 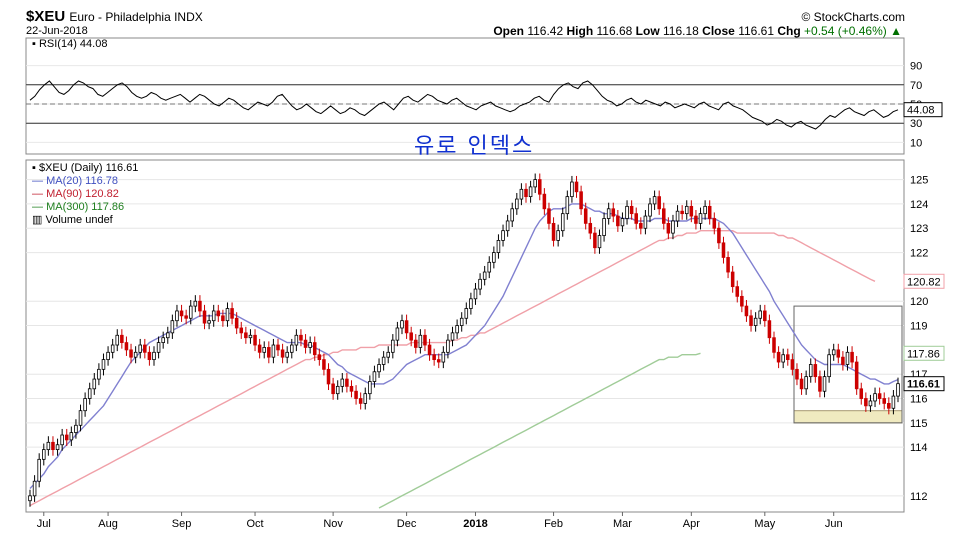 I want to click on price-legend-ma300: — MA(300) 117.86, so click(x=78, y=207).